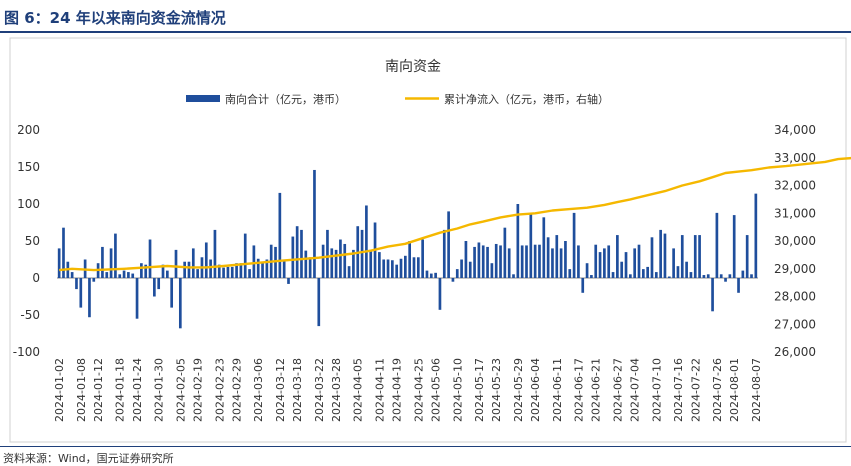  Describe the element at coordinates (198, 390) in the screenshot. I see `x-tick-label: 2024-02-19` at that location.